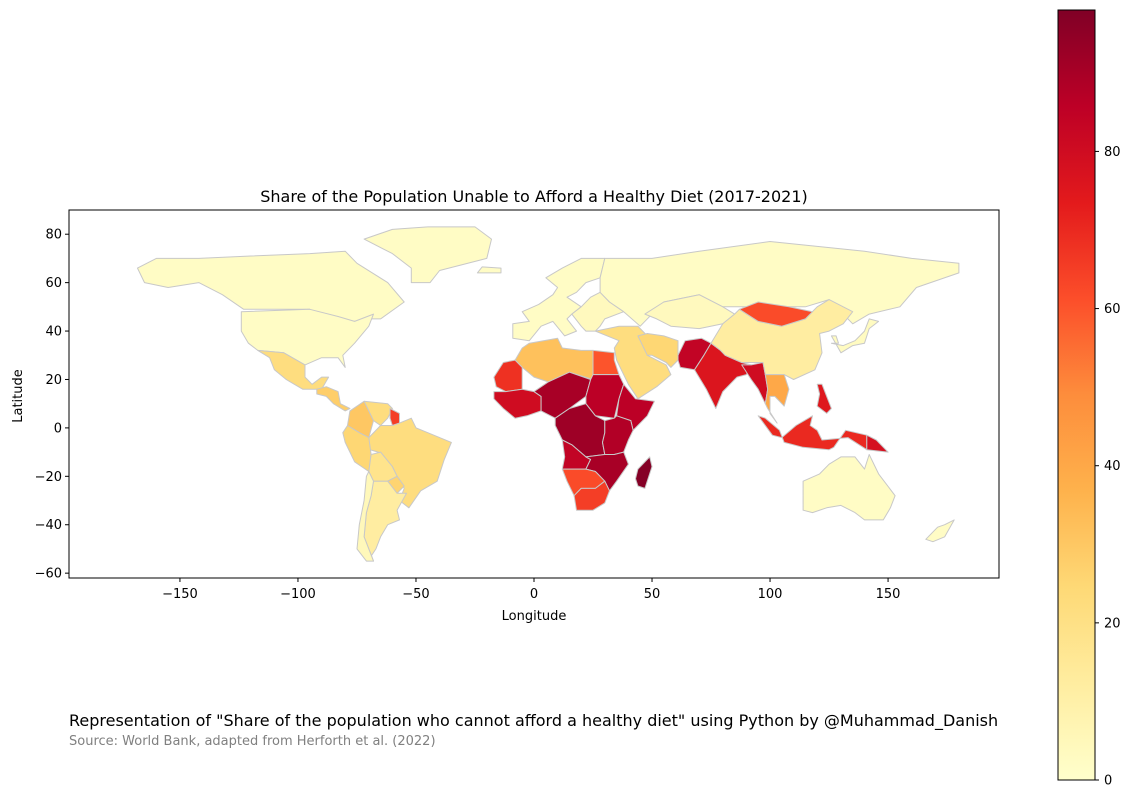 This screenshot has height=798, width=1132. What do you see at coordinates (48, 574) in the screenshot?
I see `y-tick-label: −60` at bounding box center [48, 574].